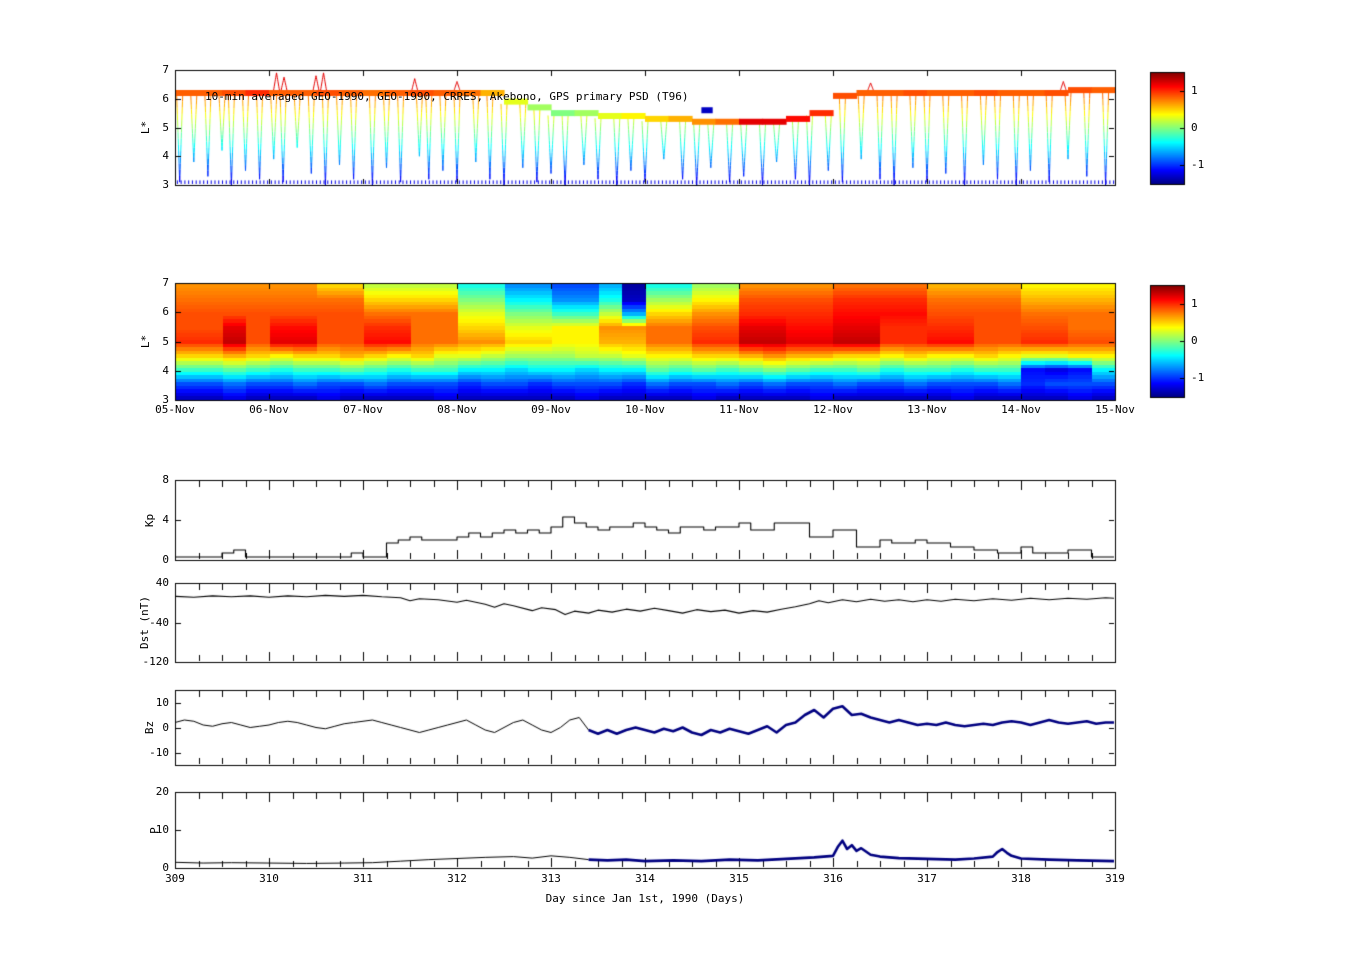  Describe the element at coordinates (165, 312) in the screenshot. I see `ytick-label-psd_map: 6` at that location.